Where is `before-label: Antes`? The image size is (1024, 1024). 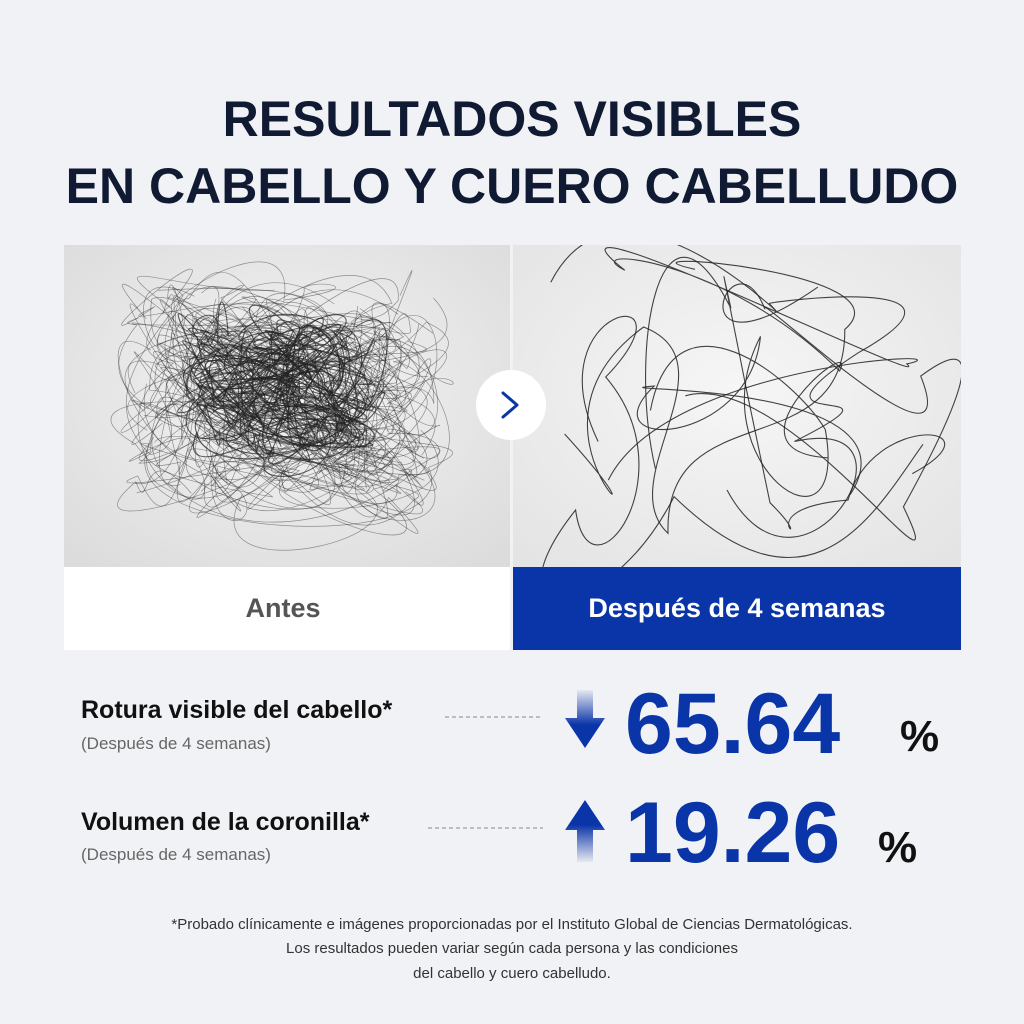 before-label: Antes is located at coordinates (282, 608).